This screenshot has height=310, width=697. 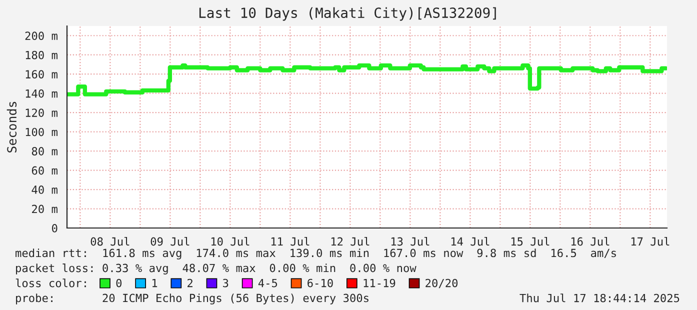 What do you see at coordinates (119, 283) in the screenshot?
I see `legend-label: 0` at bounding box center [119, 283].